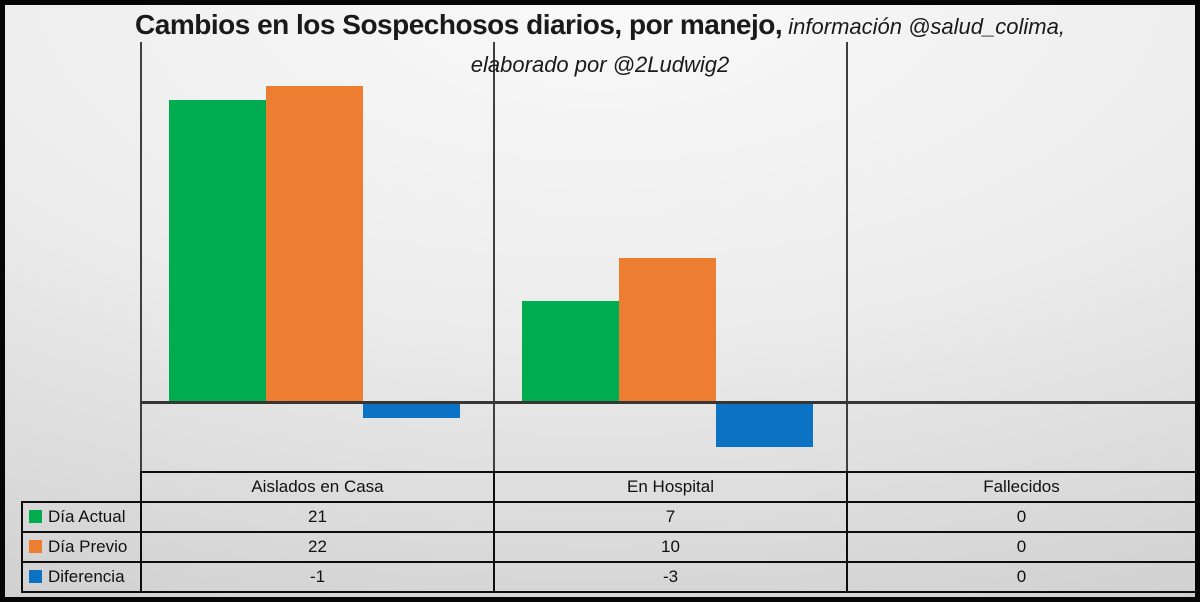 The width and height of the screenshot is (1200, 602). What do you see at coordinates (667, 402) in the screenshot?
I see `zero-axis-line` at bounding box center [667, 402].